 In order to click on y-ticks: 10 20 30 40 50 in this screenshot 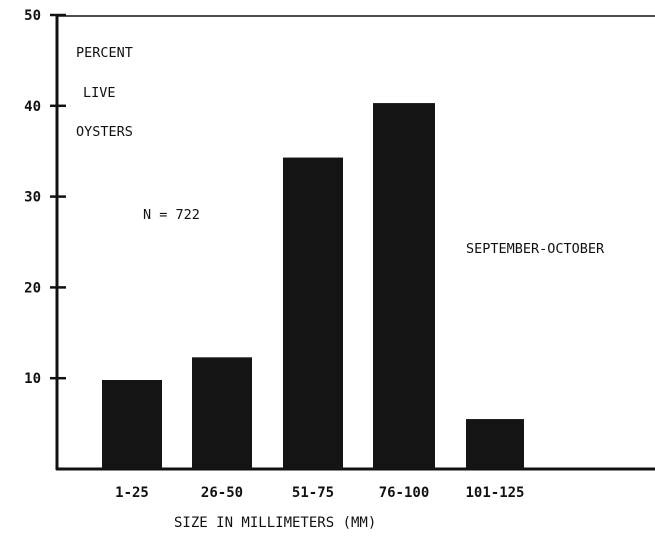, I will do `click(45, 197)`.